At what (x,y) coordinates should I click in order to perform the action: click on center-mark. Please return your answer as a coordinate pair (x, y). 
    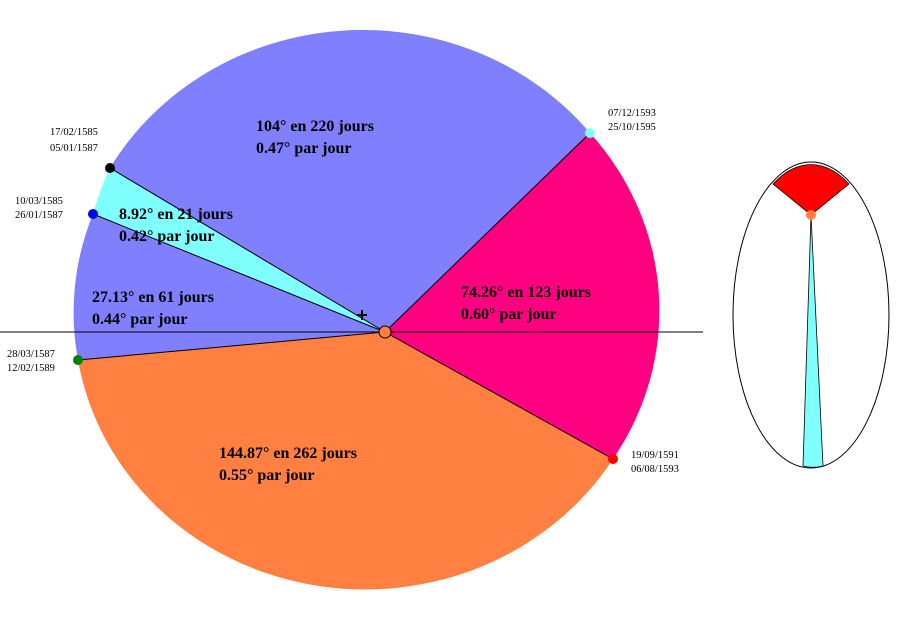
    Looking at the image, I should click on (362, 315).